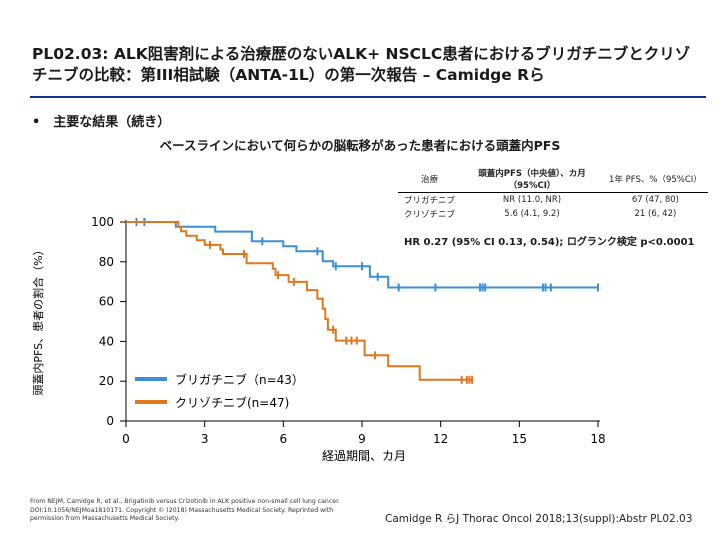 The height and width of the screenshot is (540, 720). Describe the element at coordinates (360, 145) in the screenshot. I see `chart-title: ベースラインにおいて何らかの脳転移があった患者における頭蓋内PFS` at that location.